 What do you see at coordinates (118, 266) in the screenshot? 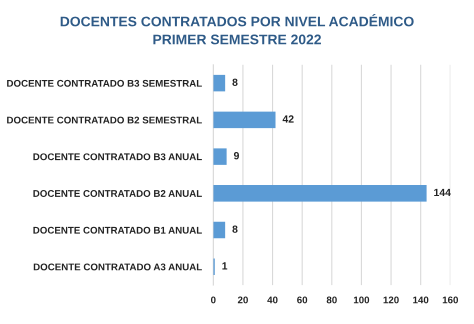
I see `y-tick-label: DOCENTE CONTRATADO A3 ANUAL` at bounding box center [118, 266].